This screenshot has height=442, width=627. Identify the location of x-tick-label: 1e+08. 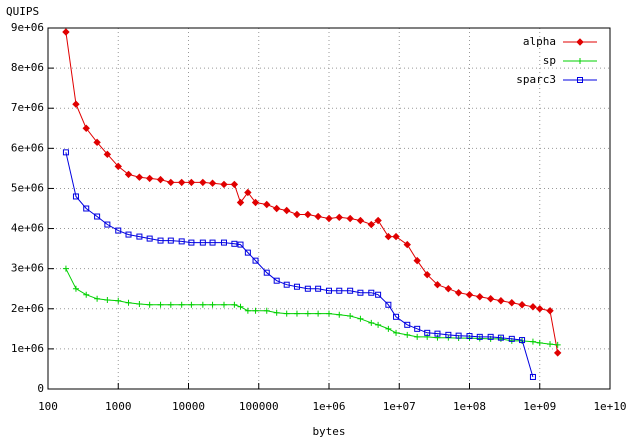
(469, 406).